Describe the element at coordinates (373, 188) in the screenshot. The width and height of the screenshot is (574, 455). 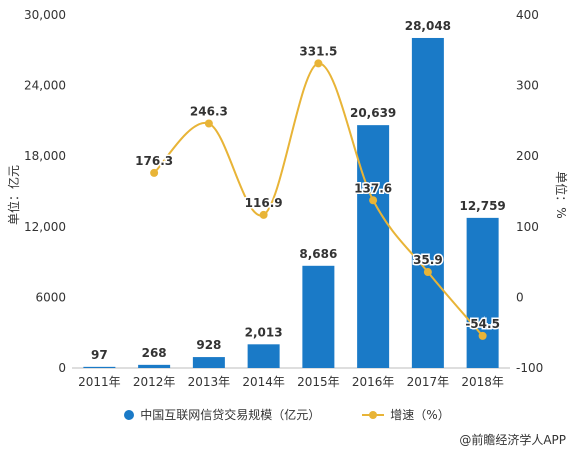
I see `line-data-label: 137.6` at that location.